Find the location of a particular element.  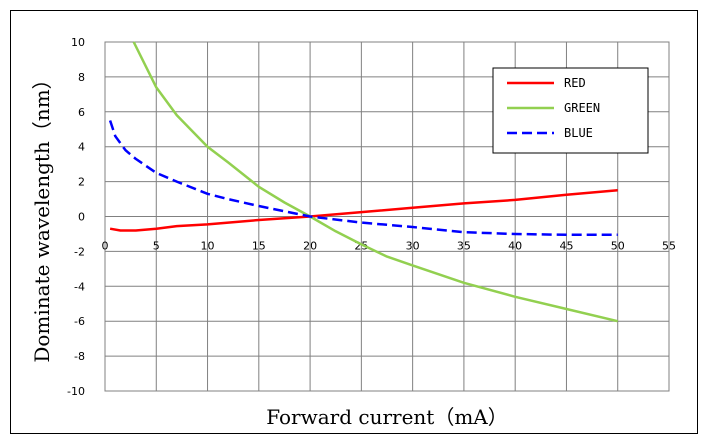

y-tick-label: -8 is located at coordinates (79, 356).